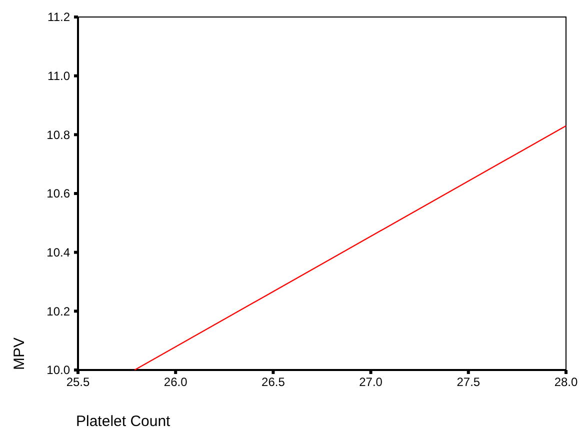 The image size is (579, 434). I want to click on x-tick-label: 28.0, so click(566, 382).